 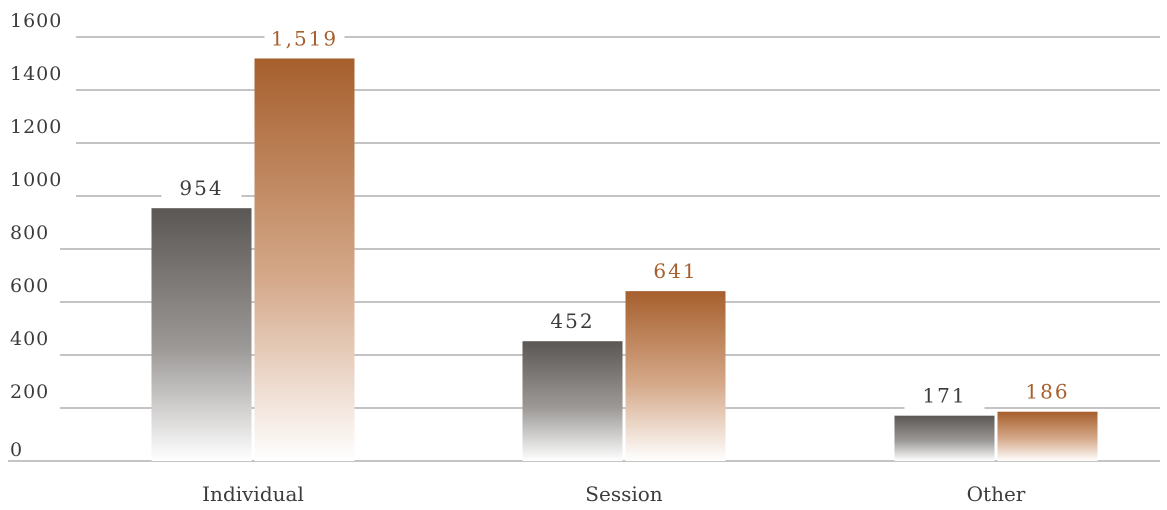 What do you see at coordinates (253, 494) in the screenshot?
I see `category-label-individual: Individual` at bounding box center [253, 494].